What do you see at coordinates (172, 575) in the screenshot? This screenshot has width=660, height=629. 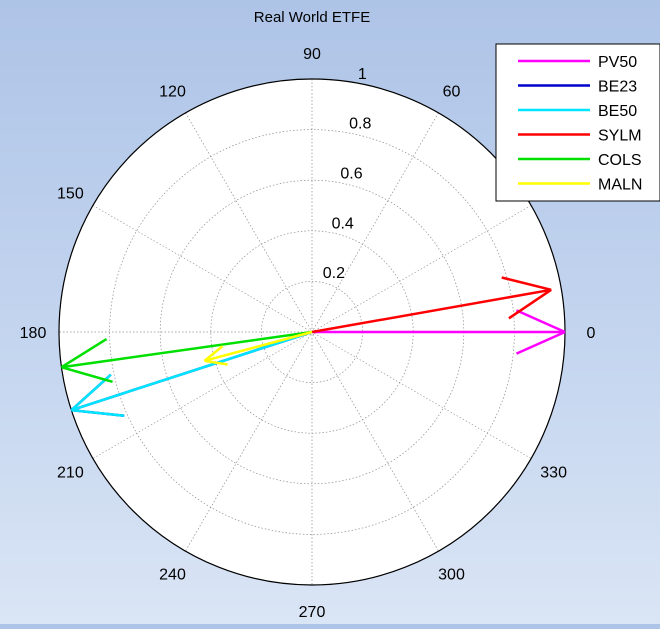 I see `theta-tick-label: 240` at bounding box center [172, 575].